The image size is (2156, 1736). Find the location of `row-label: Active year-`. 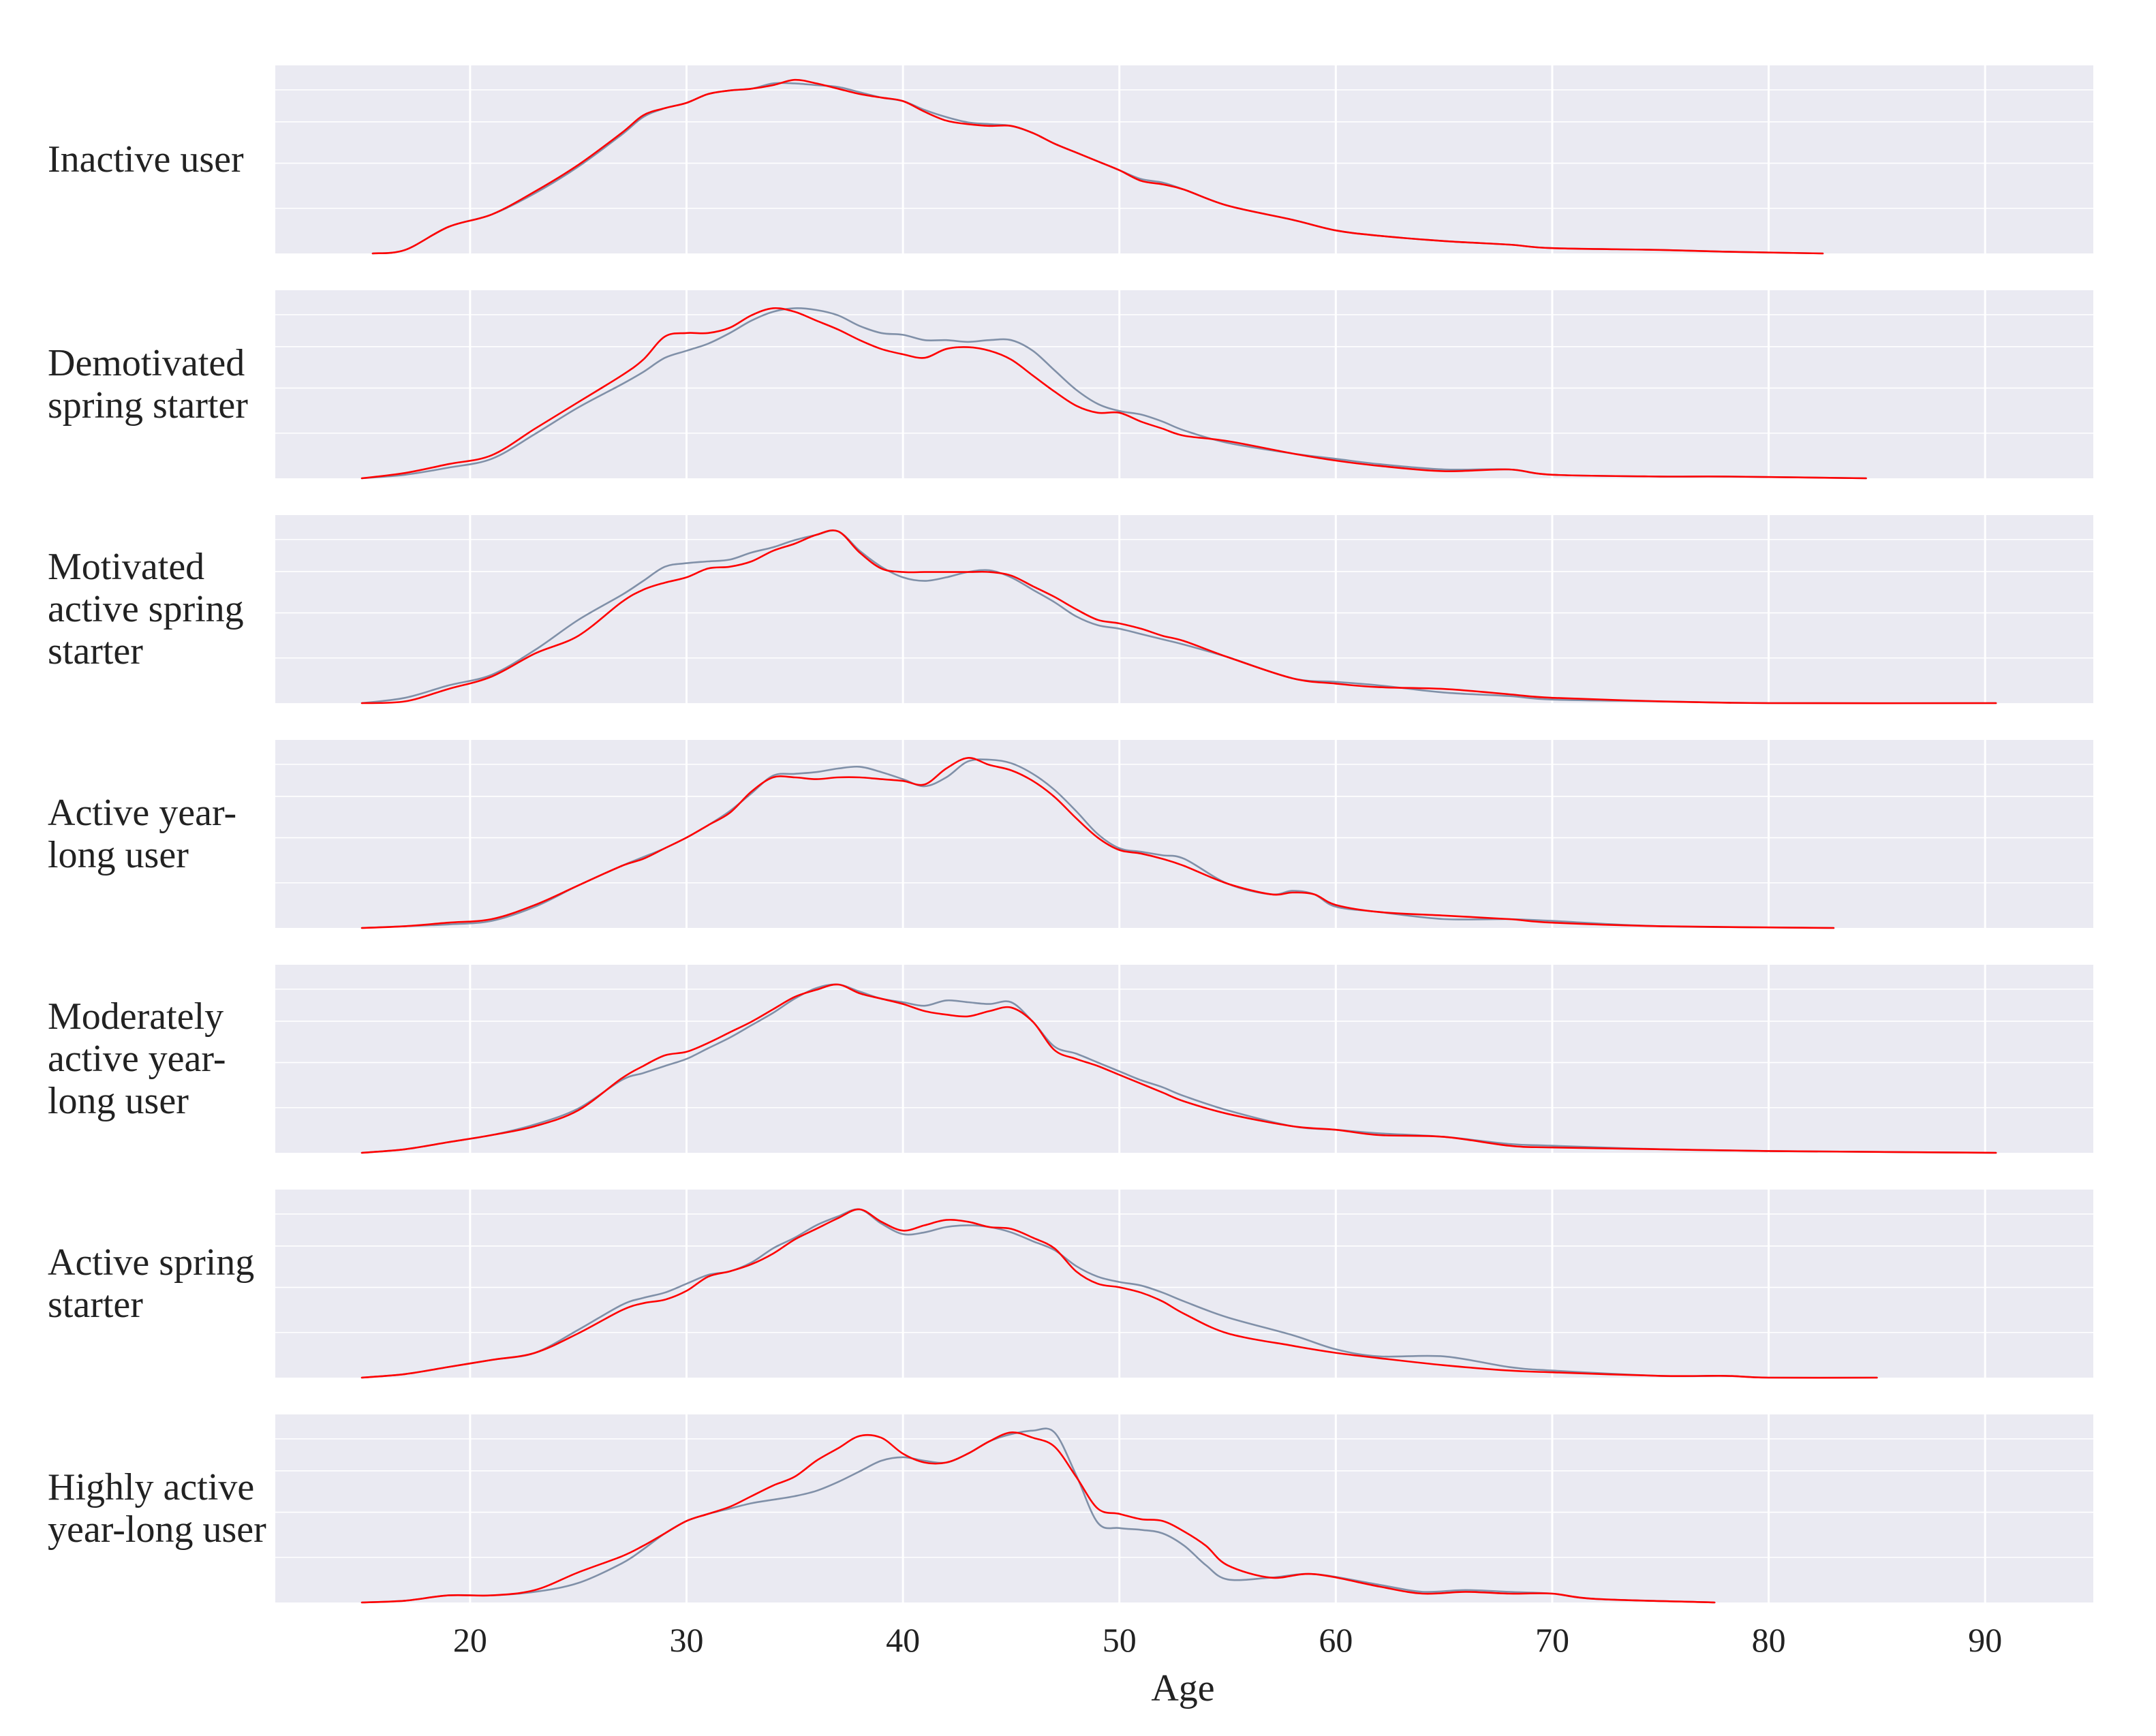

row-label: Active year- is located at coordinates (142, 813).